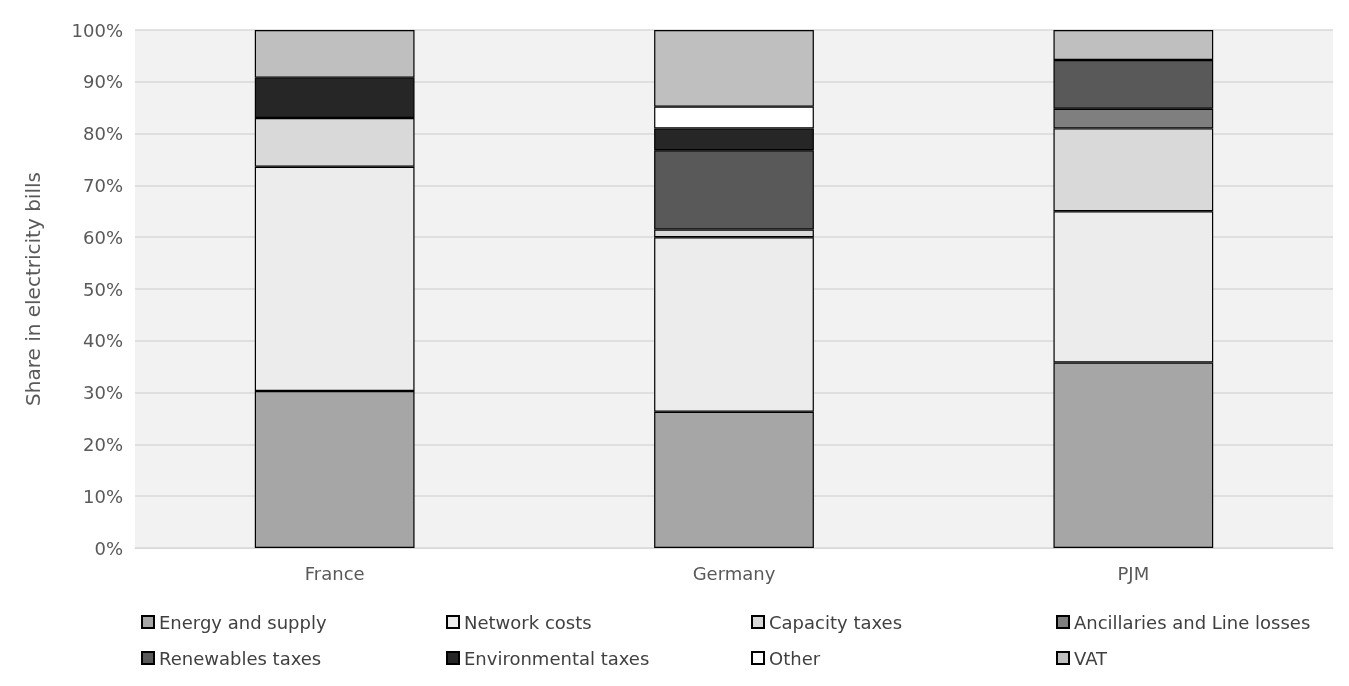 The height and width of the screenshot is (686, 1349). What do you see at coordinates (102, 289) in the screenshot?
I see `y-tick-label: 50%` at bounding box center [102, 289].